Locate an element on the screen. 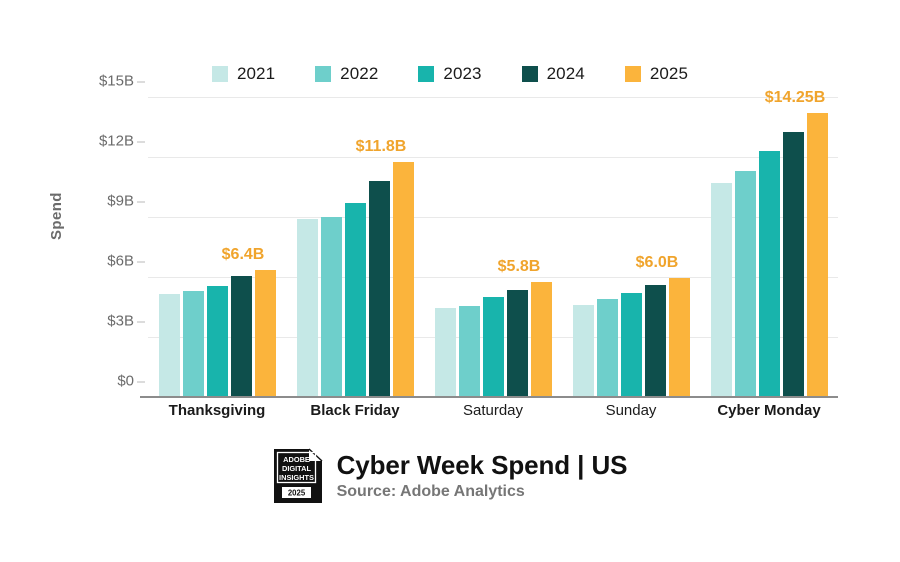 Image resolution: width=900 pixels, height=562 pixels. bar-thanksgiving-2023 is located at coordinates (217, 342).